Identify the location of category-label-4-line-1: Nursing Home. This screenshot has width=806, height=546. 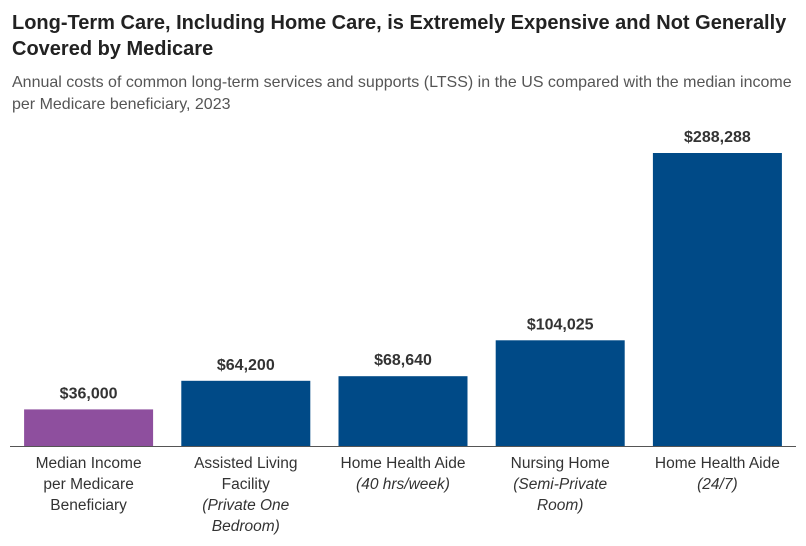
(560, 463).